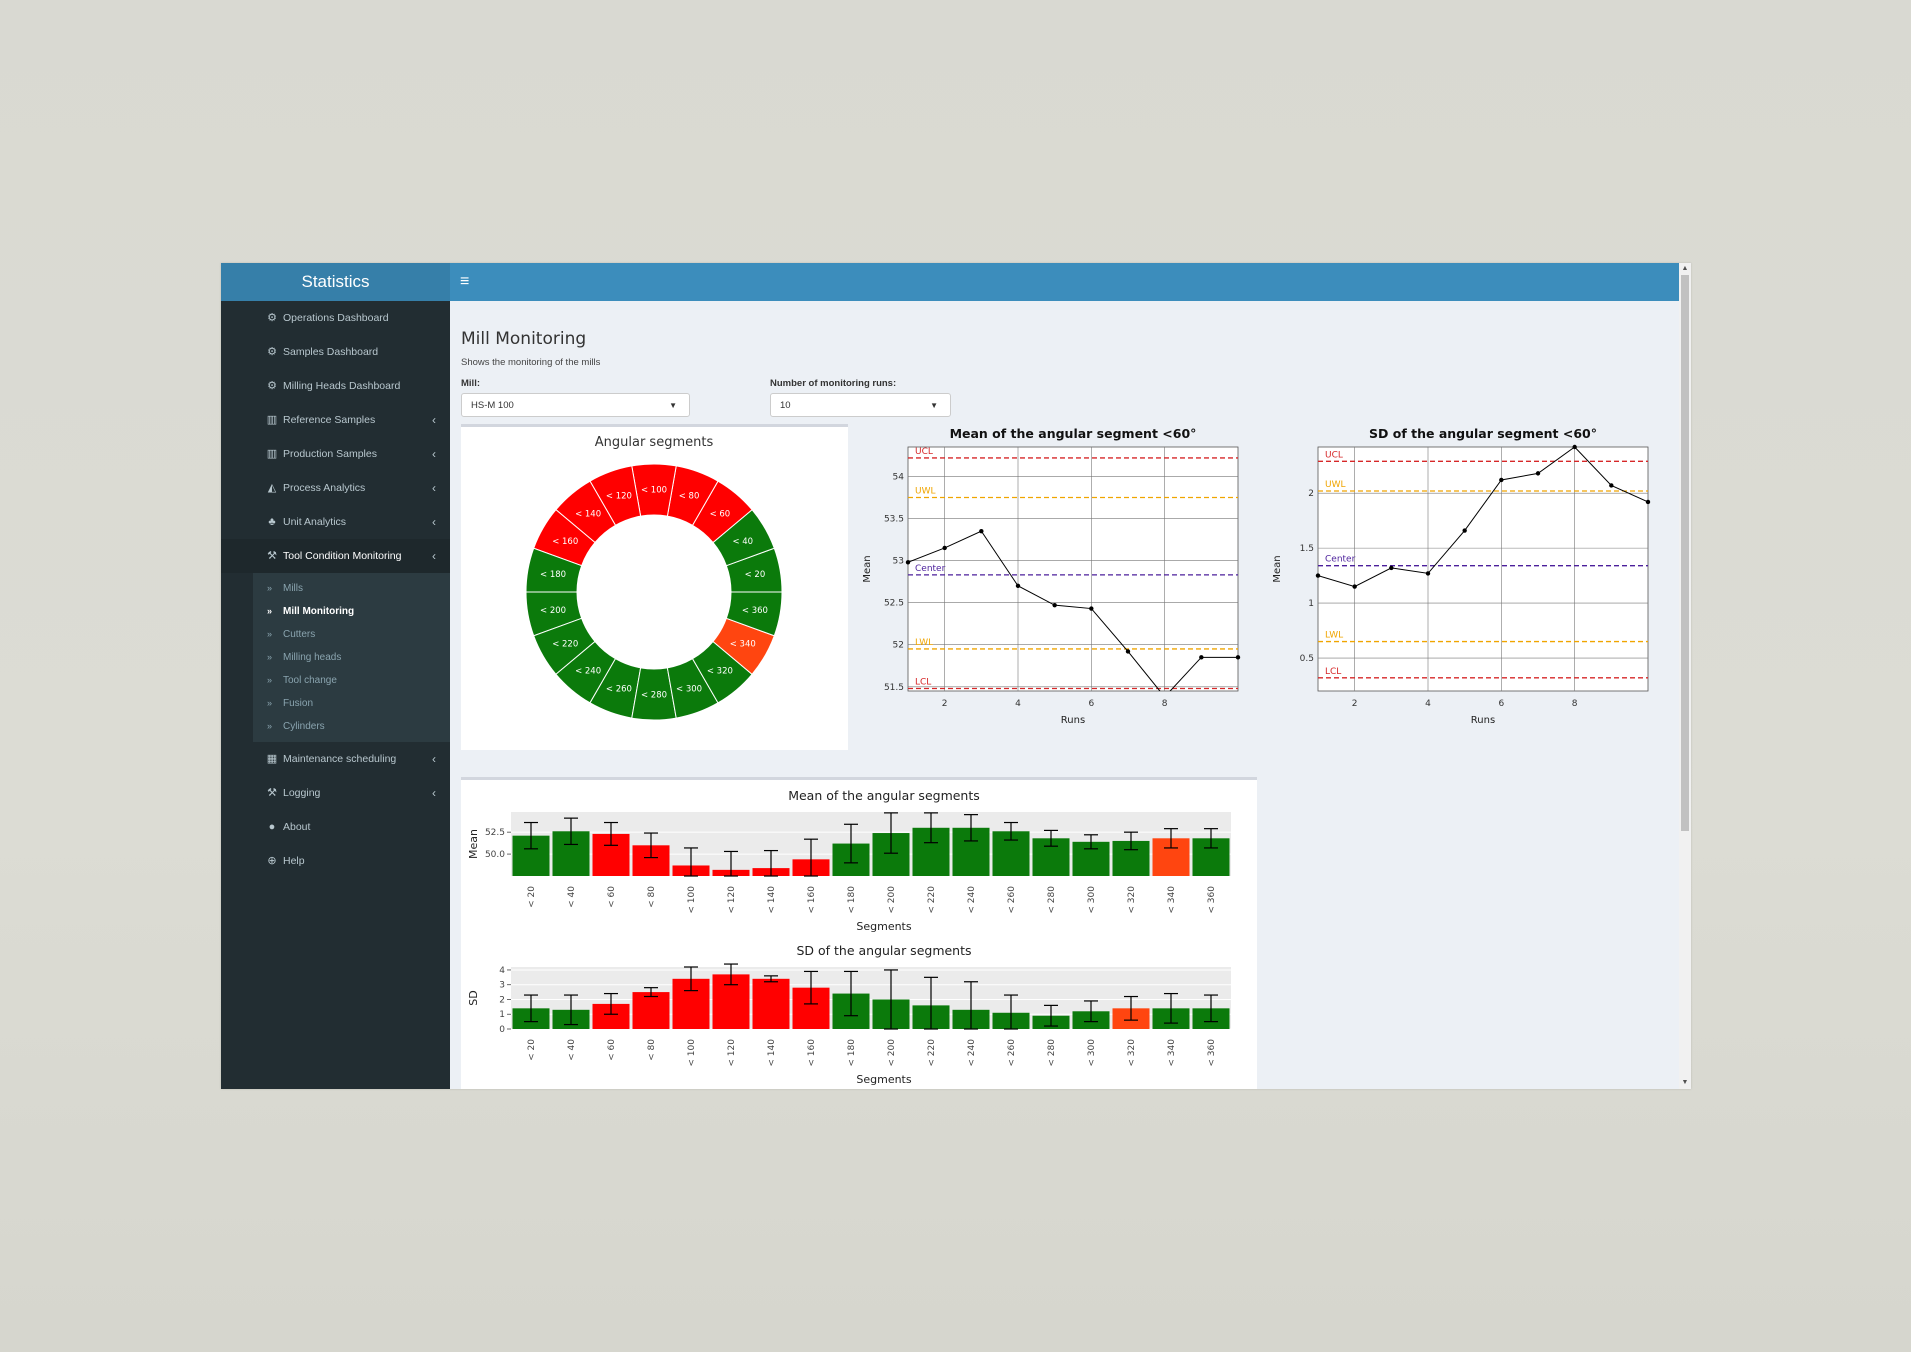 The height and width of the screenshot is (1352, 1911). Describe the element at coordinates (335, 861) in the screenshot. I see `sidebar-item-help: ⊕ Help` at that location.